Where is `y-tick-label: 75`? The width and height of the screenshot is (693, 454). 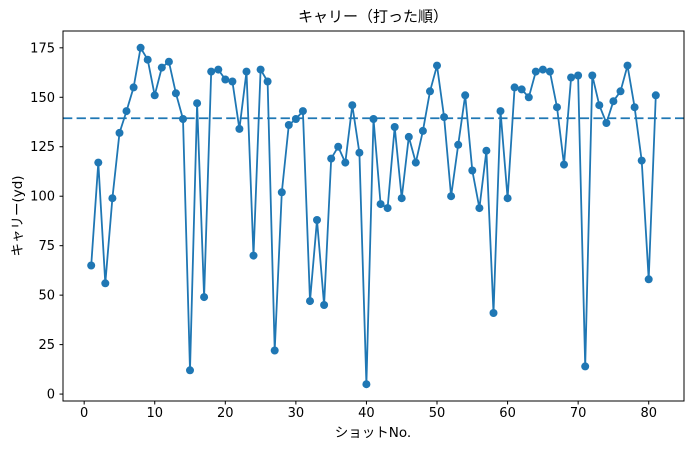 y-tick-label: 75 is located at coordinates (46, 246).